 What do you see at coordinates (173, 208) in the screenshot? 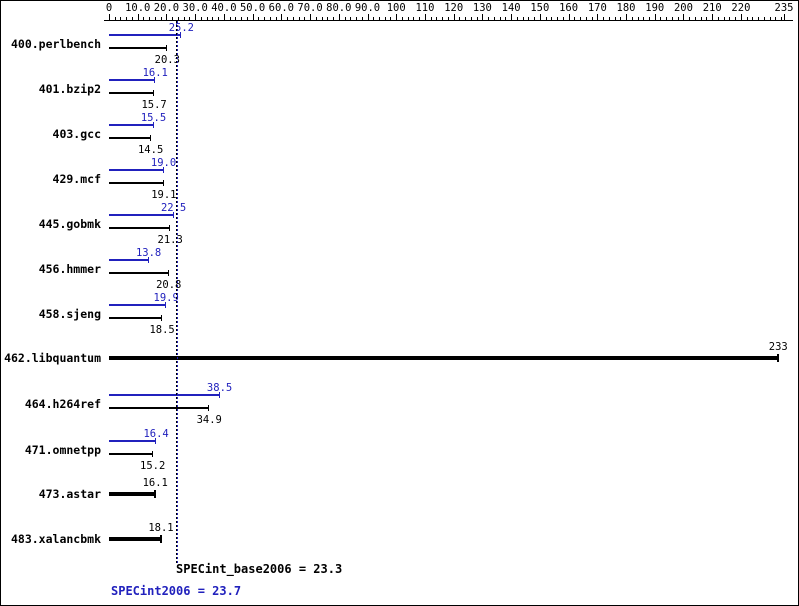
I see `peak-value-label: 22.5` at bounding box center [173, 208].